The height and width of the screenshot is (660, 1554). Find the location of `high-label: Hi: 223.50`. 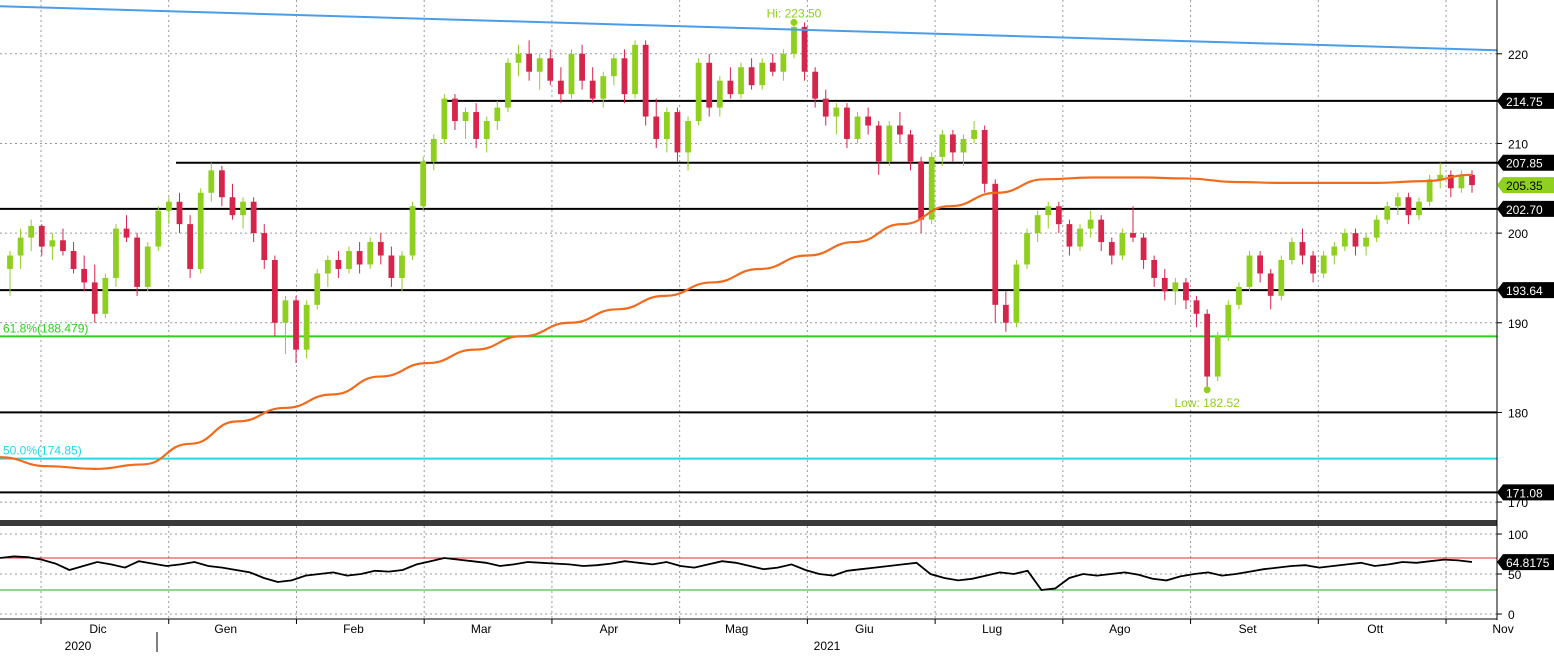

high-label: Hi: 223.50 is located at coordinates (794, 13).